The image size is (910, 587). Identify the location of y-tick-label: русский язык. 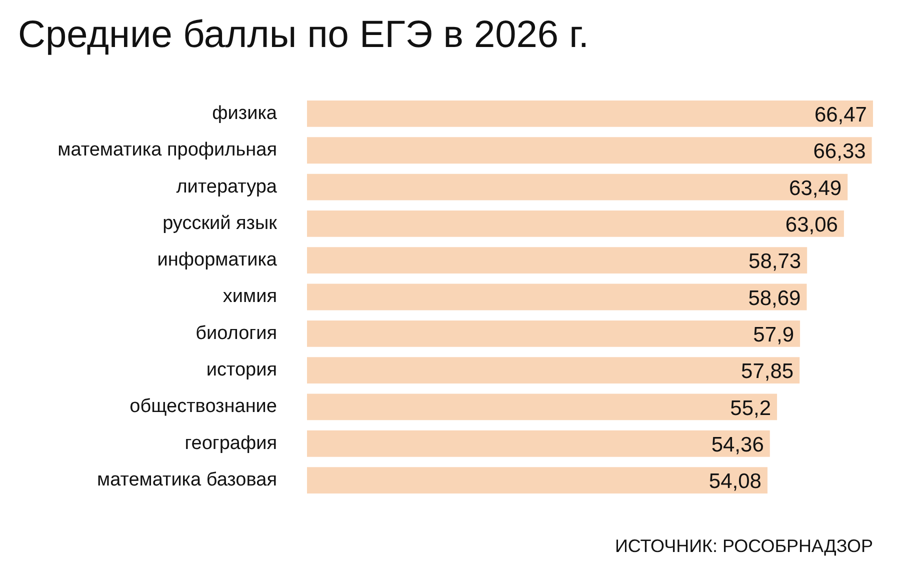
(220, 223).